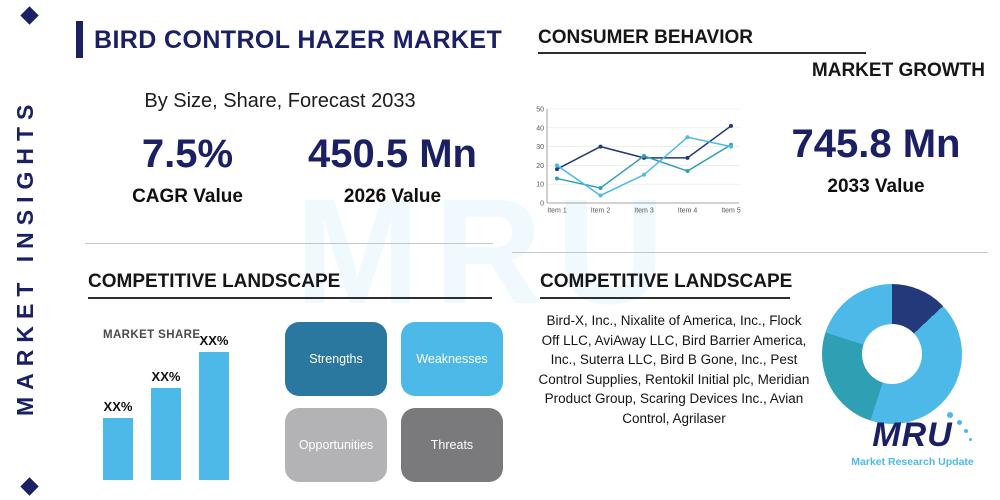 The width and height of the screenshot is (1000, 500). I want to click on mru-logo: MRU Market Research Update, so click(912, 440).